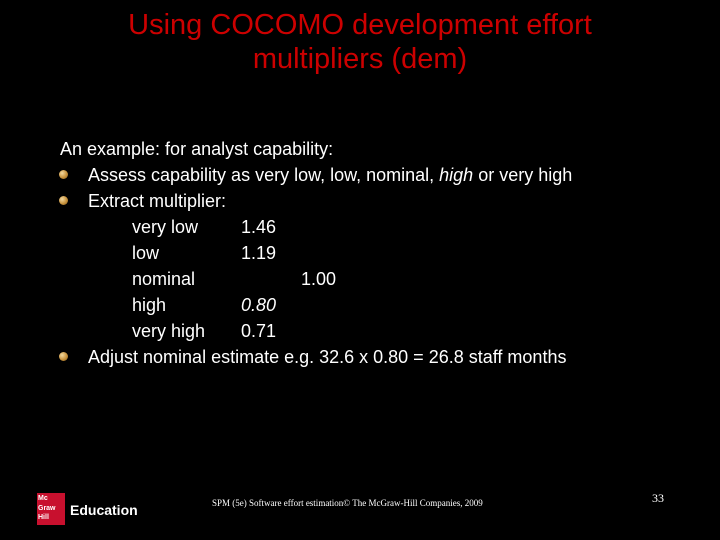 This screenshot has height=540, width=720. I want to click on title-line-2: multipliers (dem), so click(360, 59).